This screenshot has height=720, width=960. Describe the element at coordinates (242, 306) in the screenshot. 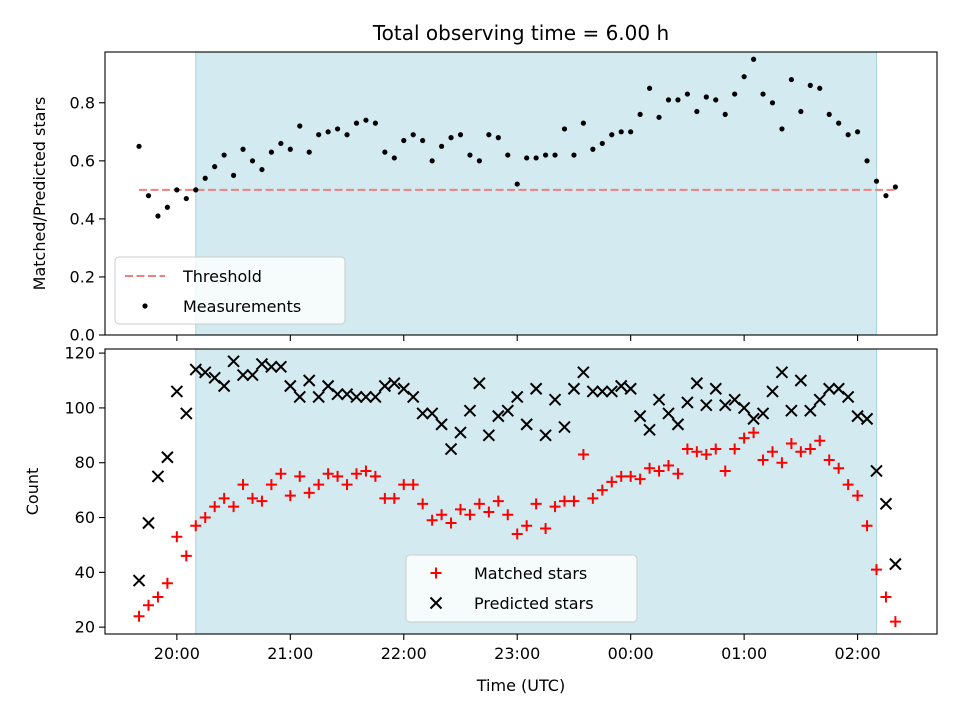

I see `legend-measurements-label: Measurements` at that location.